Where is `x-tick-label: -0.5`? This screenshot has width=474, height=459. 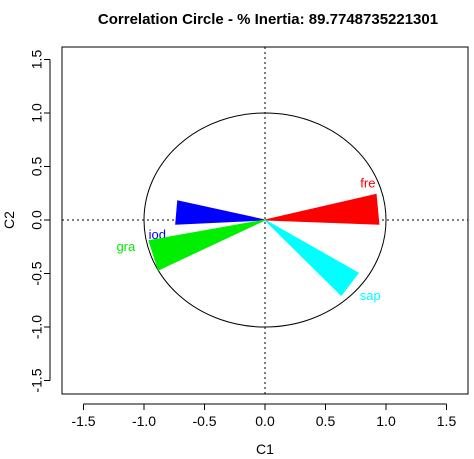
x-tick-label: -0.5 is located at coordinates (204, 421).